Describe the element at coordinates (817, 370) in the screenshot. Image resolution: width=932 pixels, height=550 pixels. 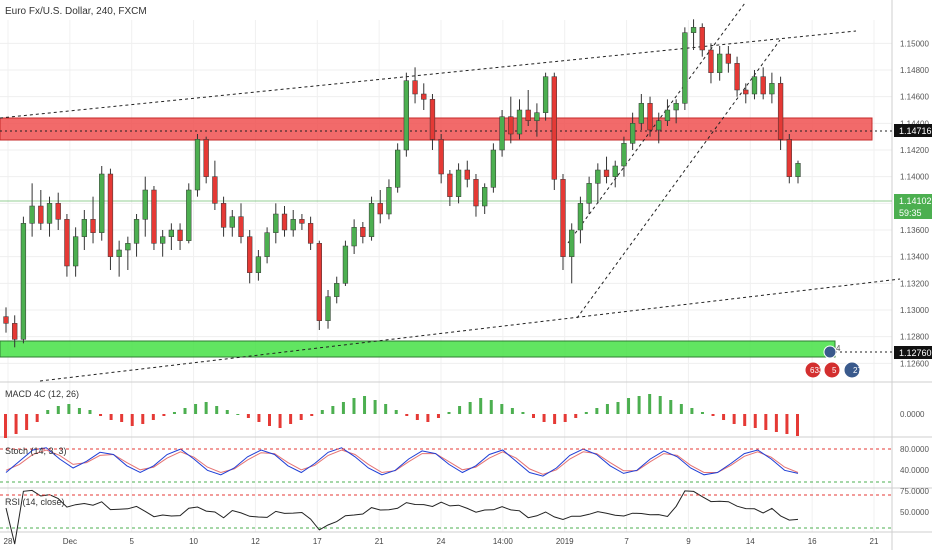
I see `event-count-2: 633` at that location.